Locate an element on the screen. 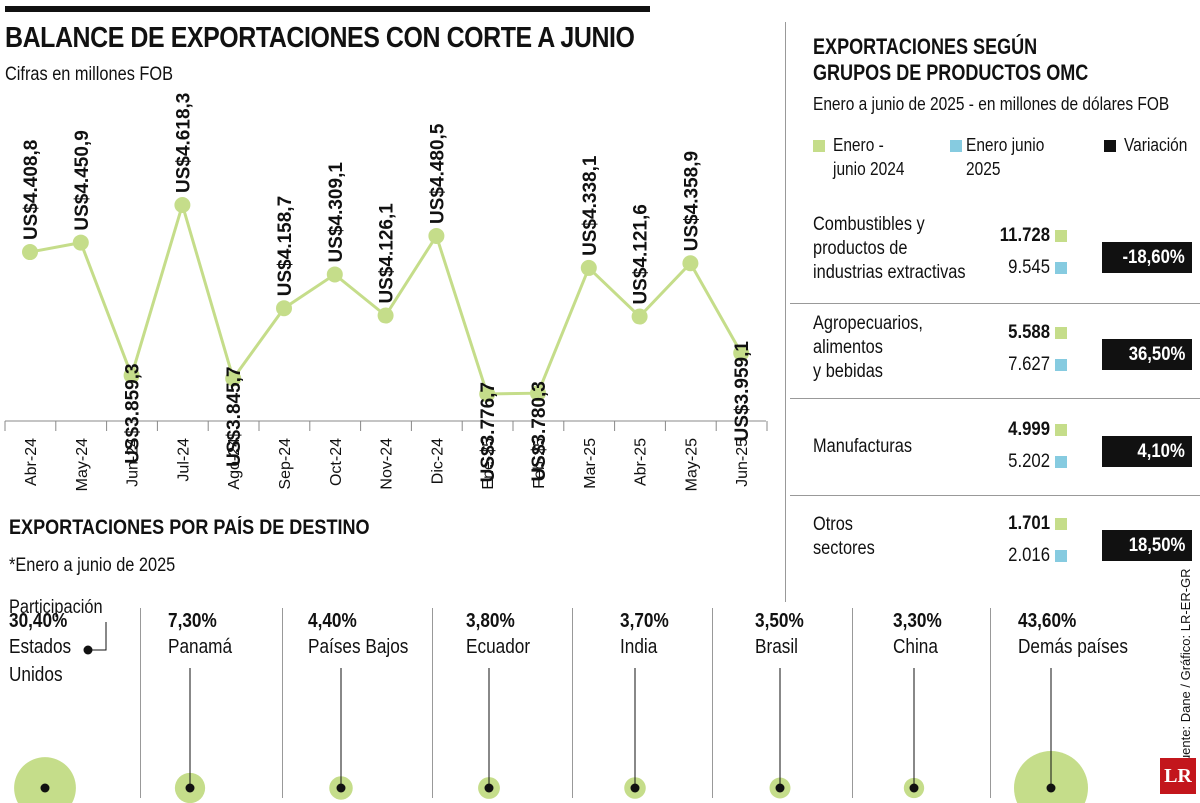 This screenshot has width=1200, height=803. destination-pct: 3,50% is located at coordinates (779, 621).